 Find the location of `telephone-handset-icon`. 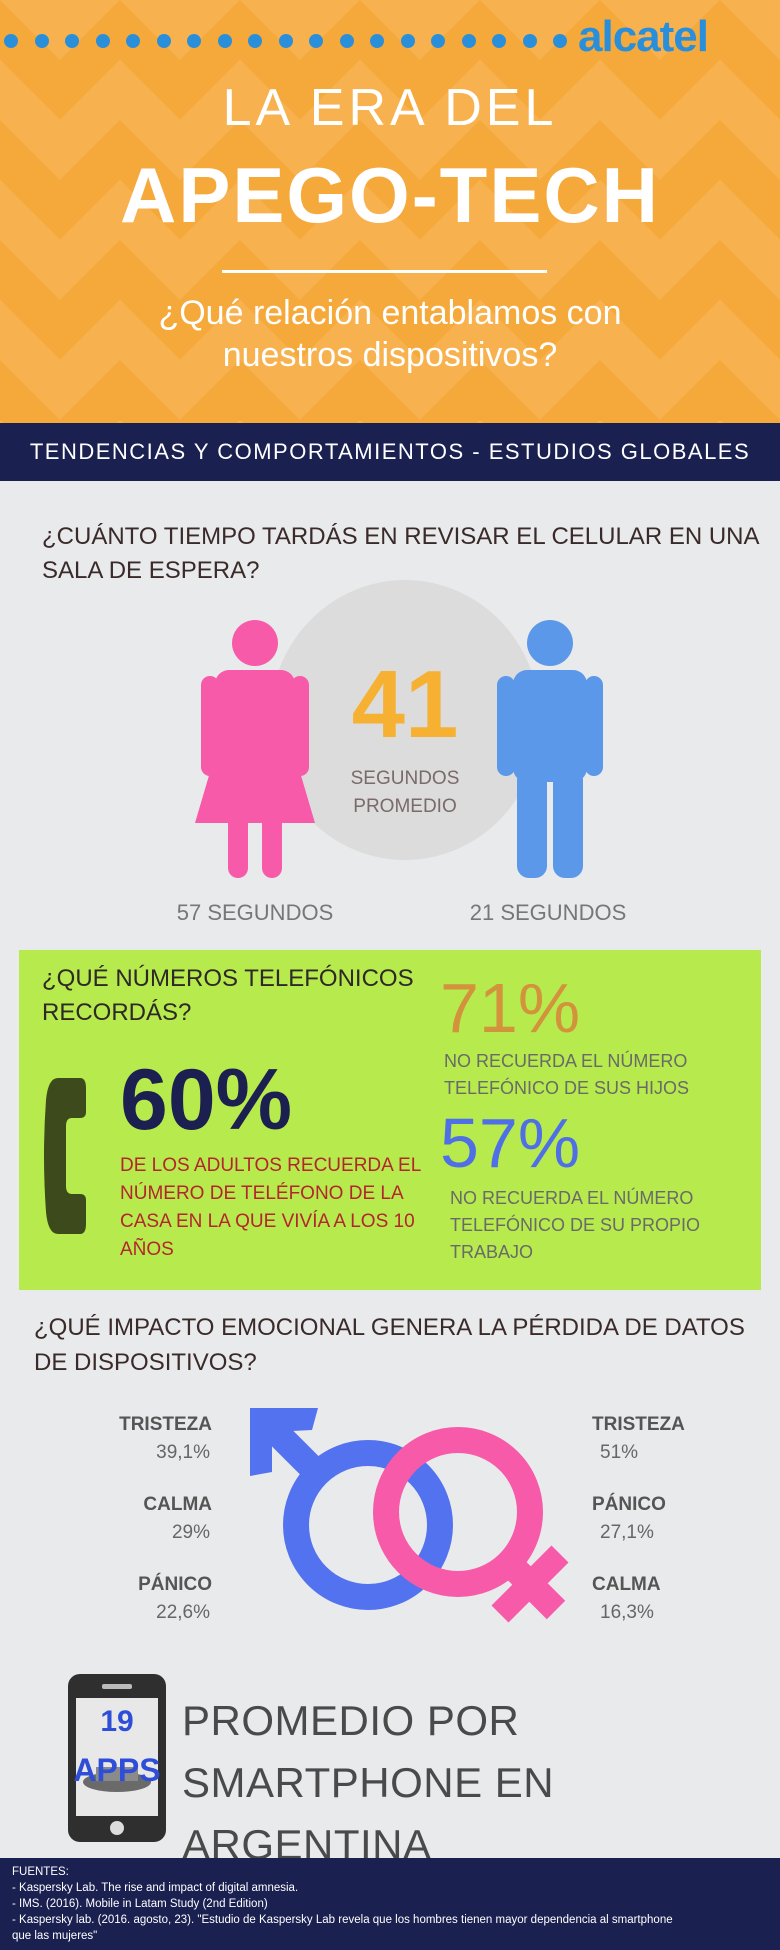

telephone-handset-icon is located at coordinates (65, 1156).